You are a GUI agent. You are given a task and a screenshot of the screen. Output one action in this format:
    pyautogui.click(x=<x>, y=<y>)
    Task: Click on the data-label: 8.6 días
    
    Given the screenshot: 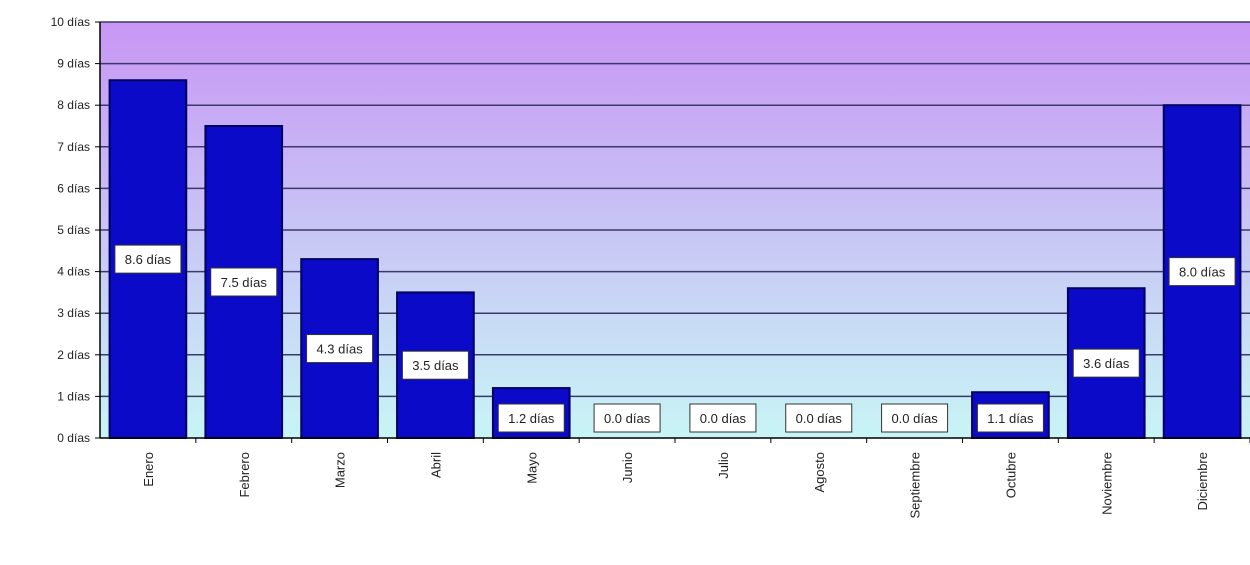 What is the action you would take?
    pyautogui.click(x=148, y=259)
    